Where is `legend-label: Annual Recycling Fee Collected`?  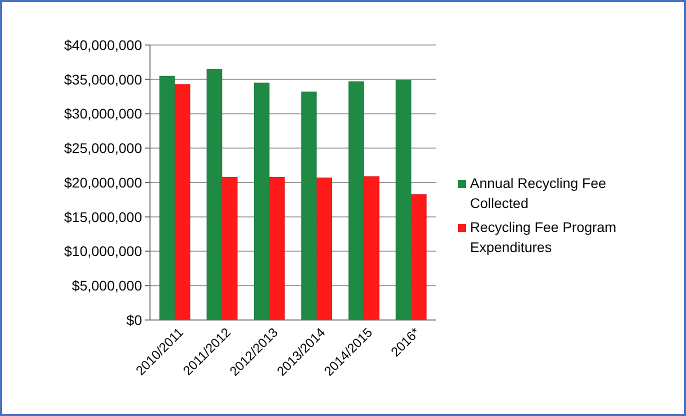
legend-label: Annual Recycling Fee Collected is located at coordinates (538, 193).